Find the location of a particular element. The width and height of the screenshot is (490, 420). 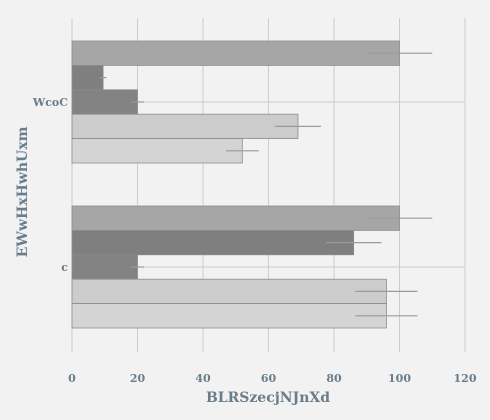

x-axis-label: BLRSzecjNJnXd is located at coordinates (268, 398).